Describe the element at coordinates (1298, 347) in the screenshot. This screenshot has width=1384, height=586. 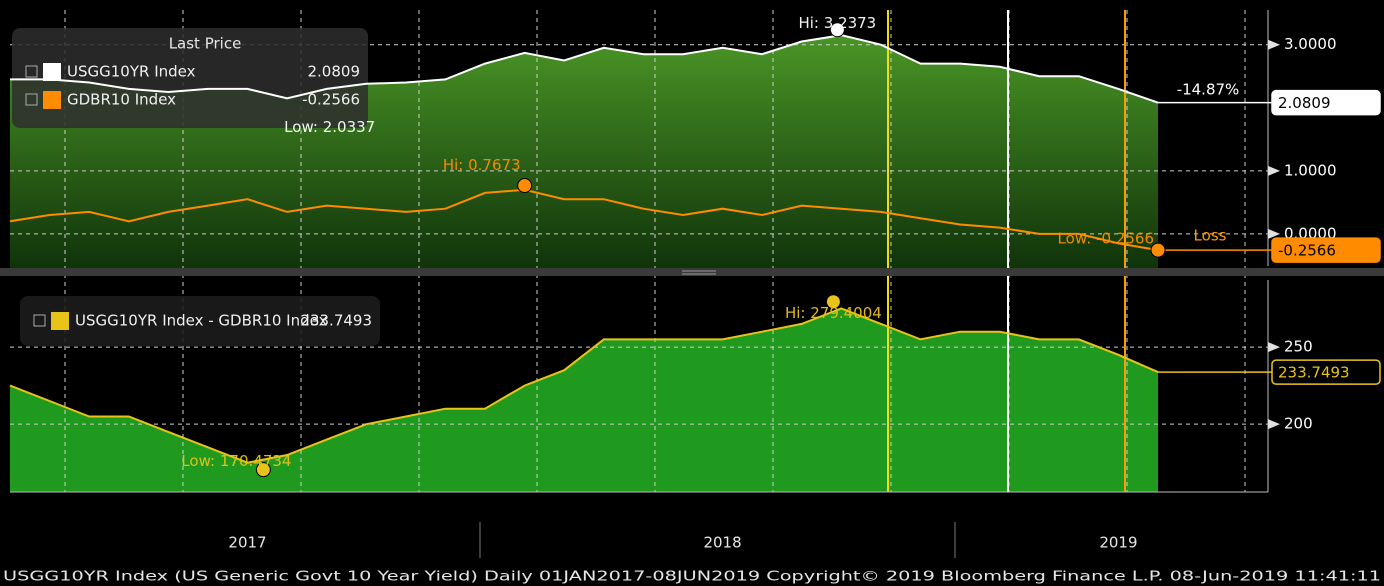
I see `y-tick-label: 250` at that location.